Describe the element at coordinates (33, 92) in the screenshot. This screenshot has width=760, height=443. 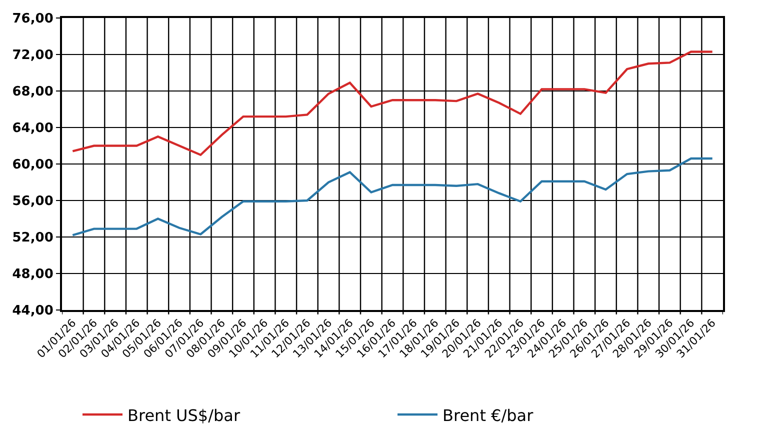
I see `y-tick-label: 68,00` at that location.